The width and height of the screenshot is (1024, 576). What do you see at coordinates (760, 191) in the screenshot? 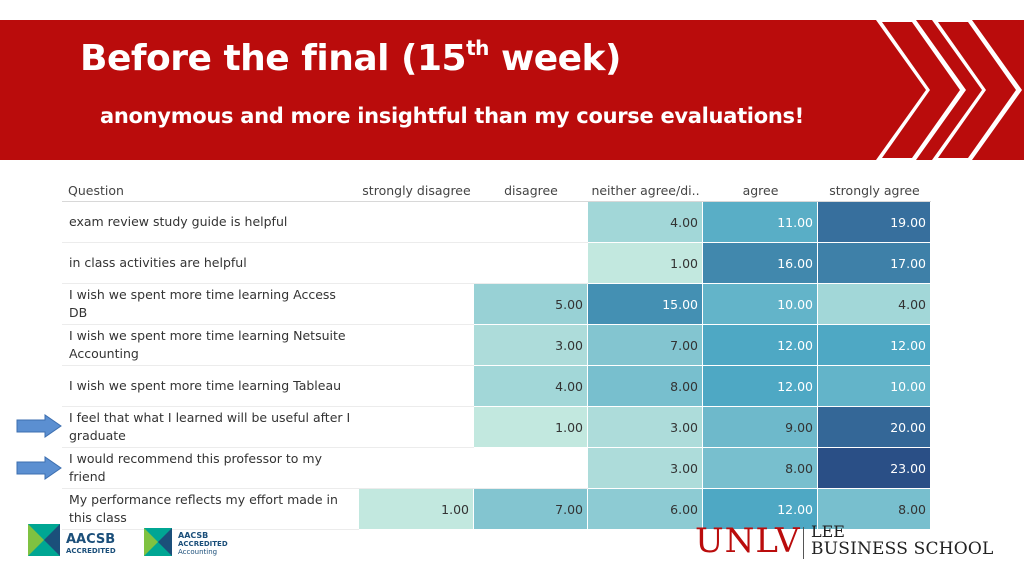
I see `header-agree: agree` at bounding box center [760, 191].